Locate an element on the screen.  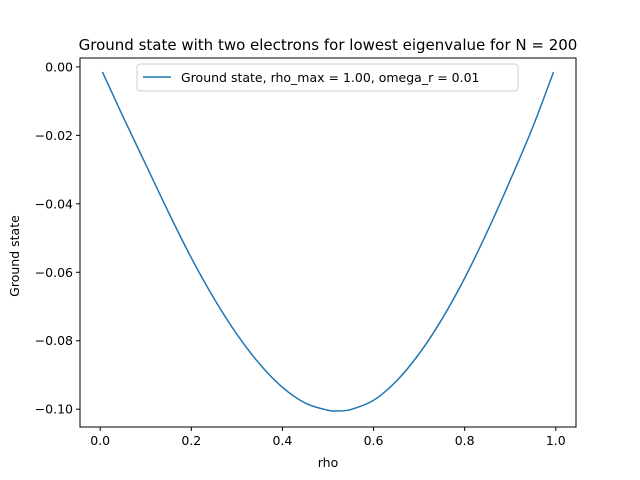
x-tick-label: 0.4 is located at coordinates (282, 440).